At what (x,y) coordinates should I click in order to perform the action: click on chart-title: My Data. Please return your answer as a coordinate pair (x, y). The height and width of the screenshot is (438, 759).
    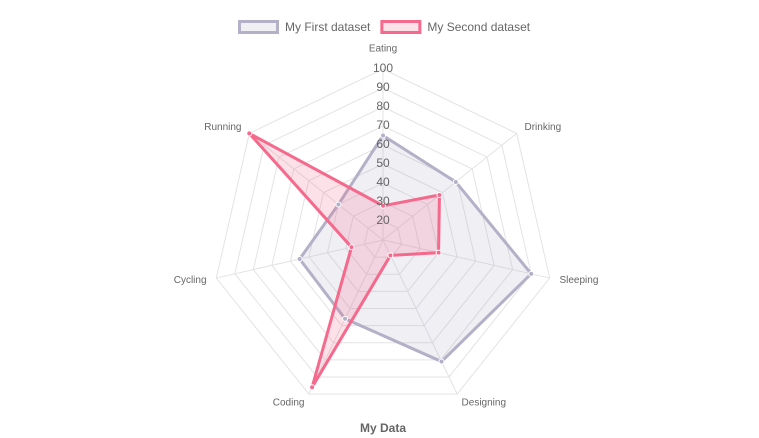
    Looking at the image, I should click on (383, 428).